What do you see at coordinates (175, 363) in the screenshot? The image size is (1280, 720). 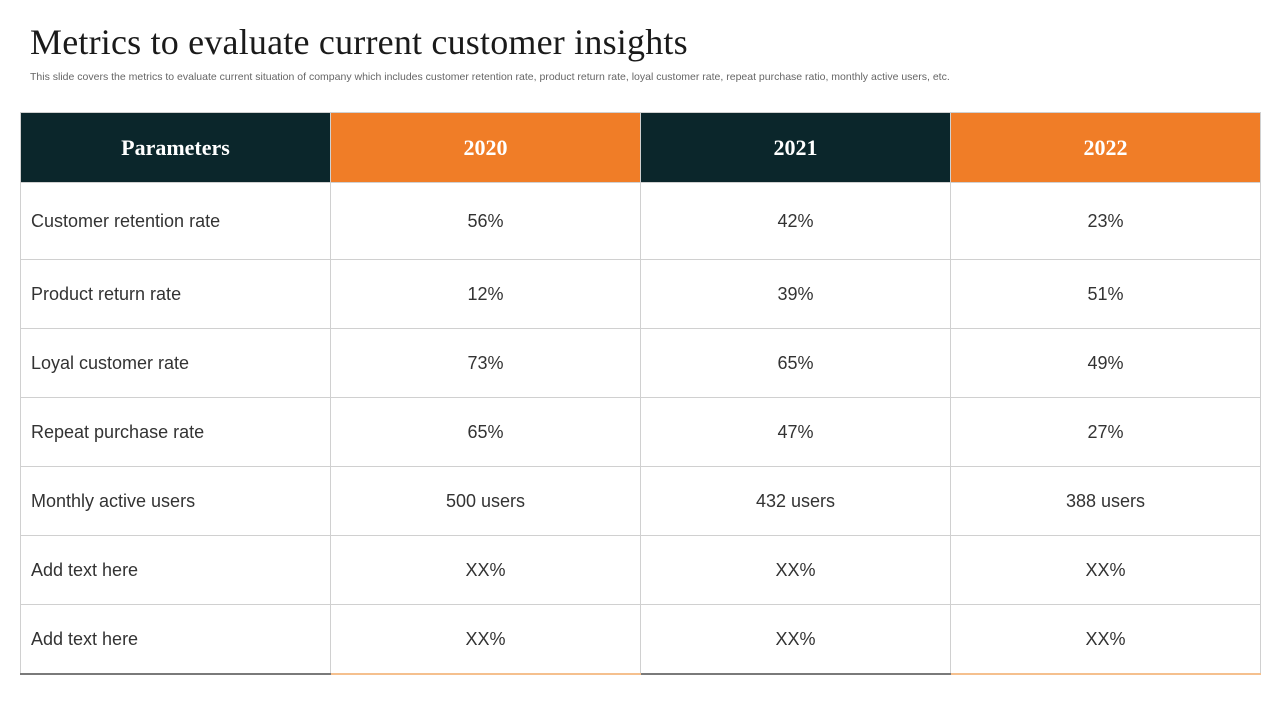 I see `row-parameter: Loyal customer rate` at bounding box center [175, 363].